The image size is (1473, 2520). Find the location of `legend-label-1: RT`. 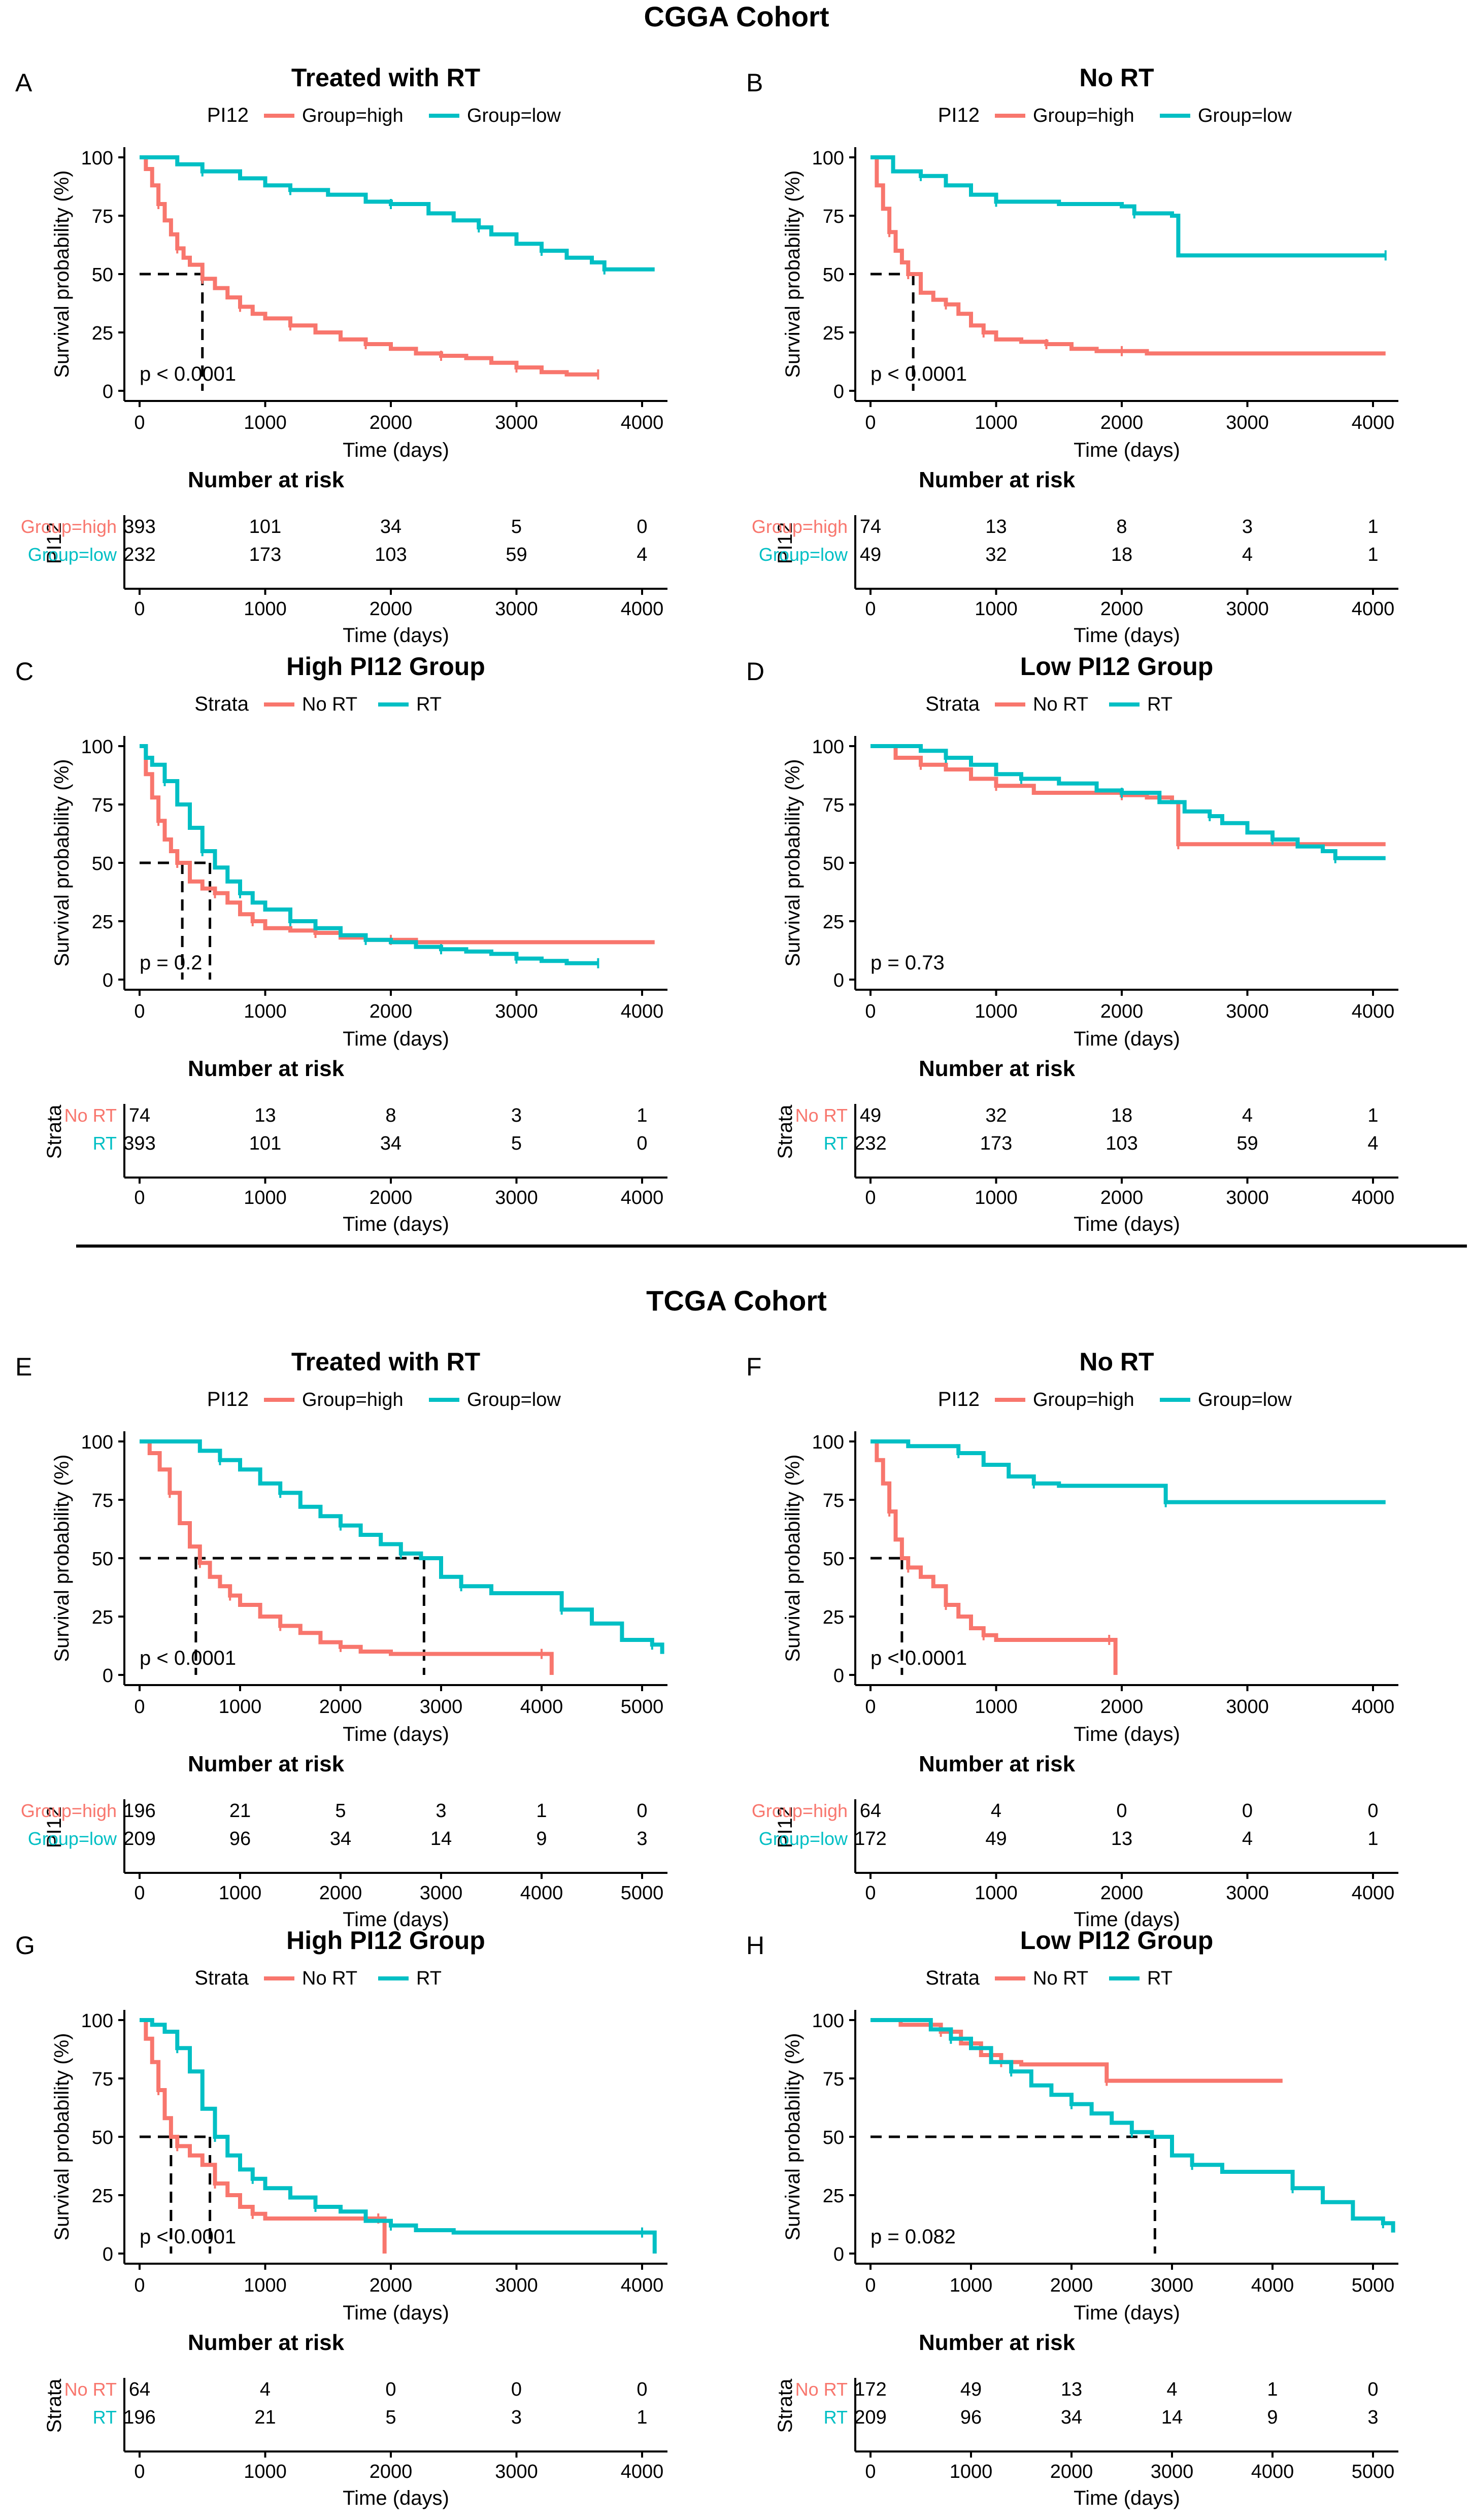

legend-label-1: RT is located at coordinates (429, 1978).